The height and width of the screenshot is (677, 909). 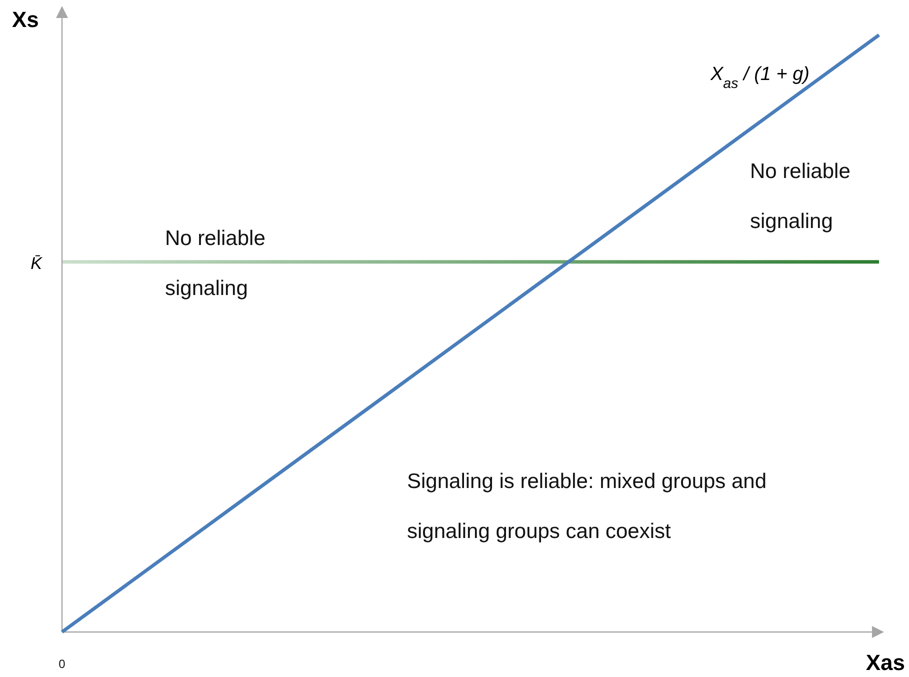 I want to click on series-label: X$_{as}$ / (1 + g), so click(x=759, y=78).